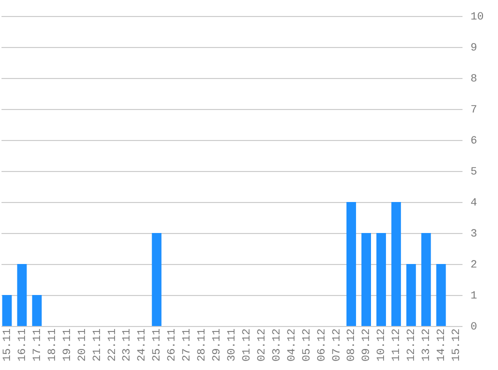  I want to click on x-tick-label: 10.12, so click(382, 345).